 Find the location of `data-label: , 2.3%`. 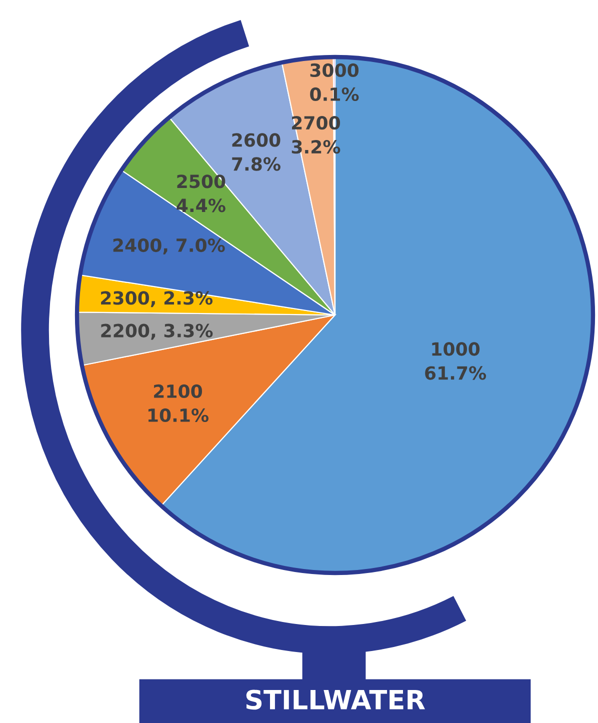

data-label: , 2.3% is located at coordinates (181, 299).